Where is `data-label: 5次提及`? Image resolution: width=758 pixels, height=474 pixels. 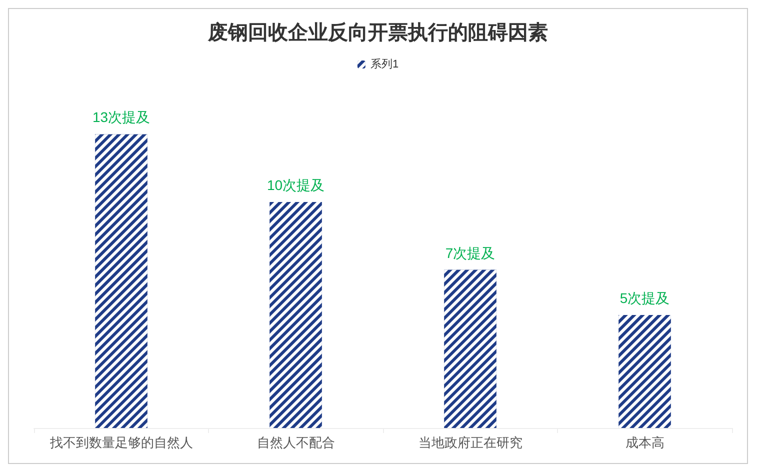 data-label: 5次提及 is located at coordinates (645, 298).